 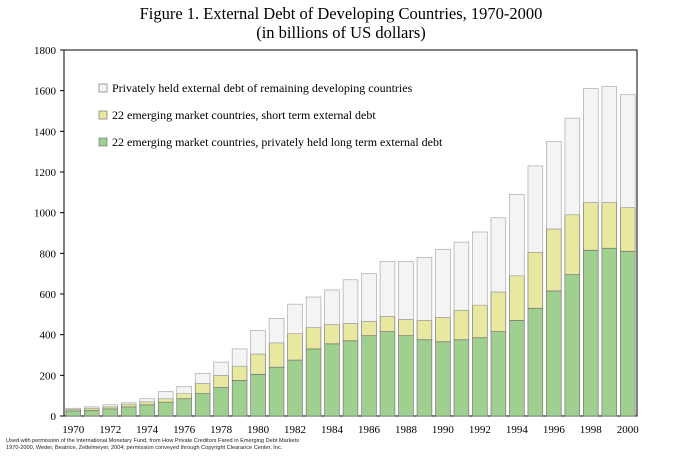 I want to click on x-tick-label: 1980, so click(x=258, y=430).